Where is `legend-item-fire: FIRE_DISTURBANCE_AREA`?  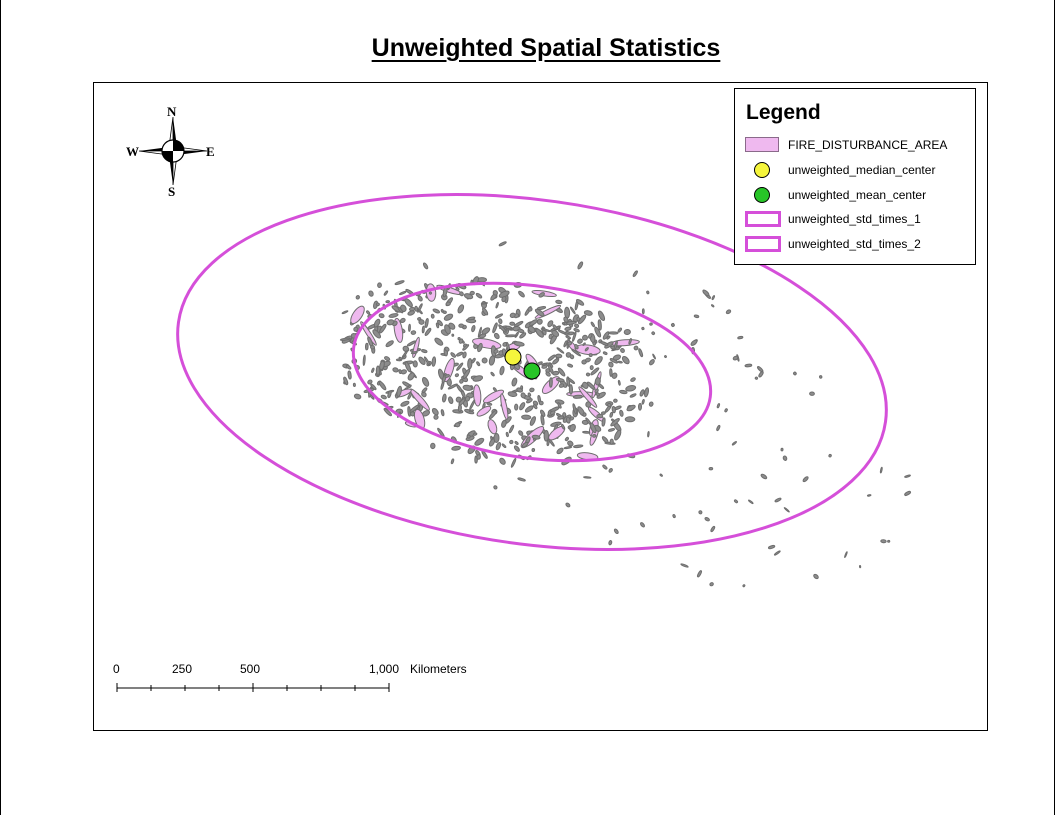 legend-item-fire: FIRE_DISTURBANCE_AREA is located at coordinates (858, 145).